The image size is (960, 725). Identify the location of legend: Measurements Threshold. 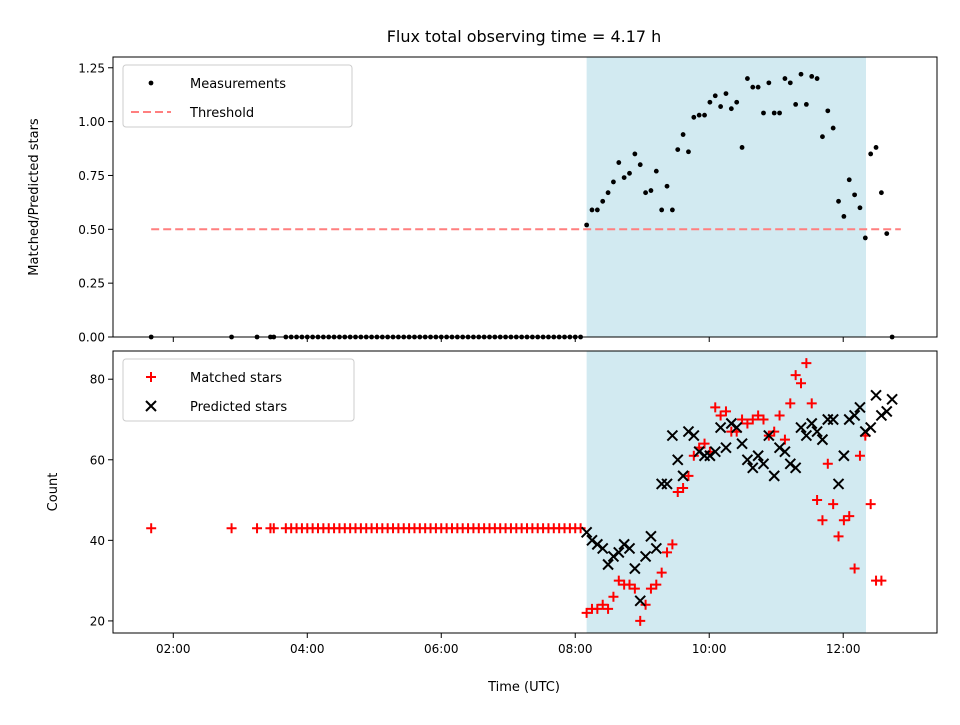
(237, 96).